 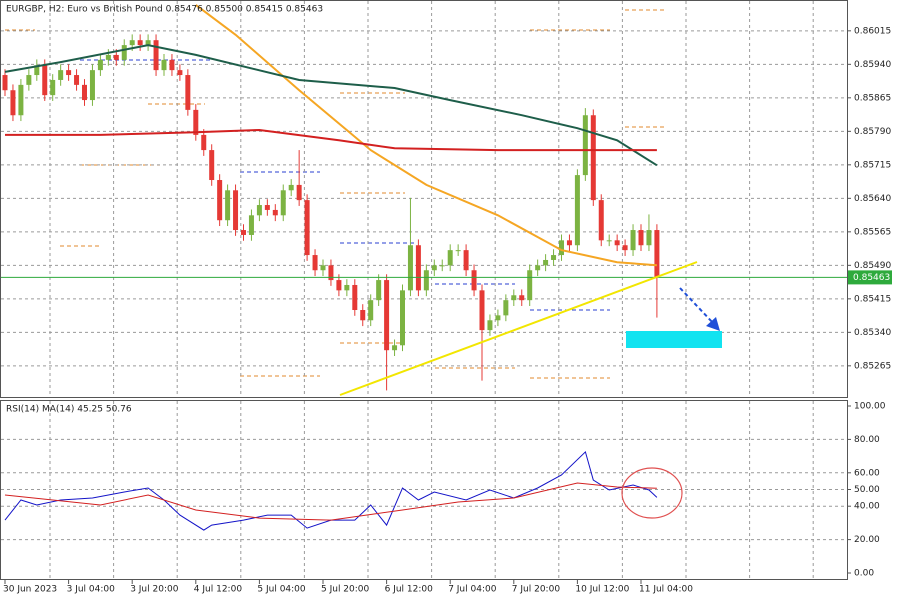 I want to click on rsi-y-tick-label: 20.00, so click(x=867, y=540).